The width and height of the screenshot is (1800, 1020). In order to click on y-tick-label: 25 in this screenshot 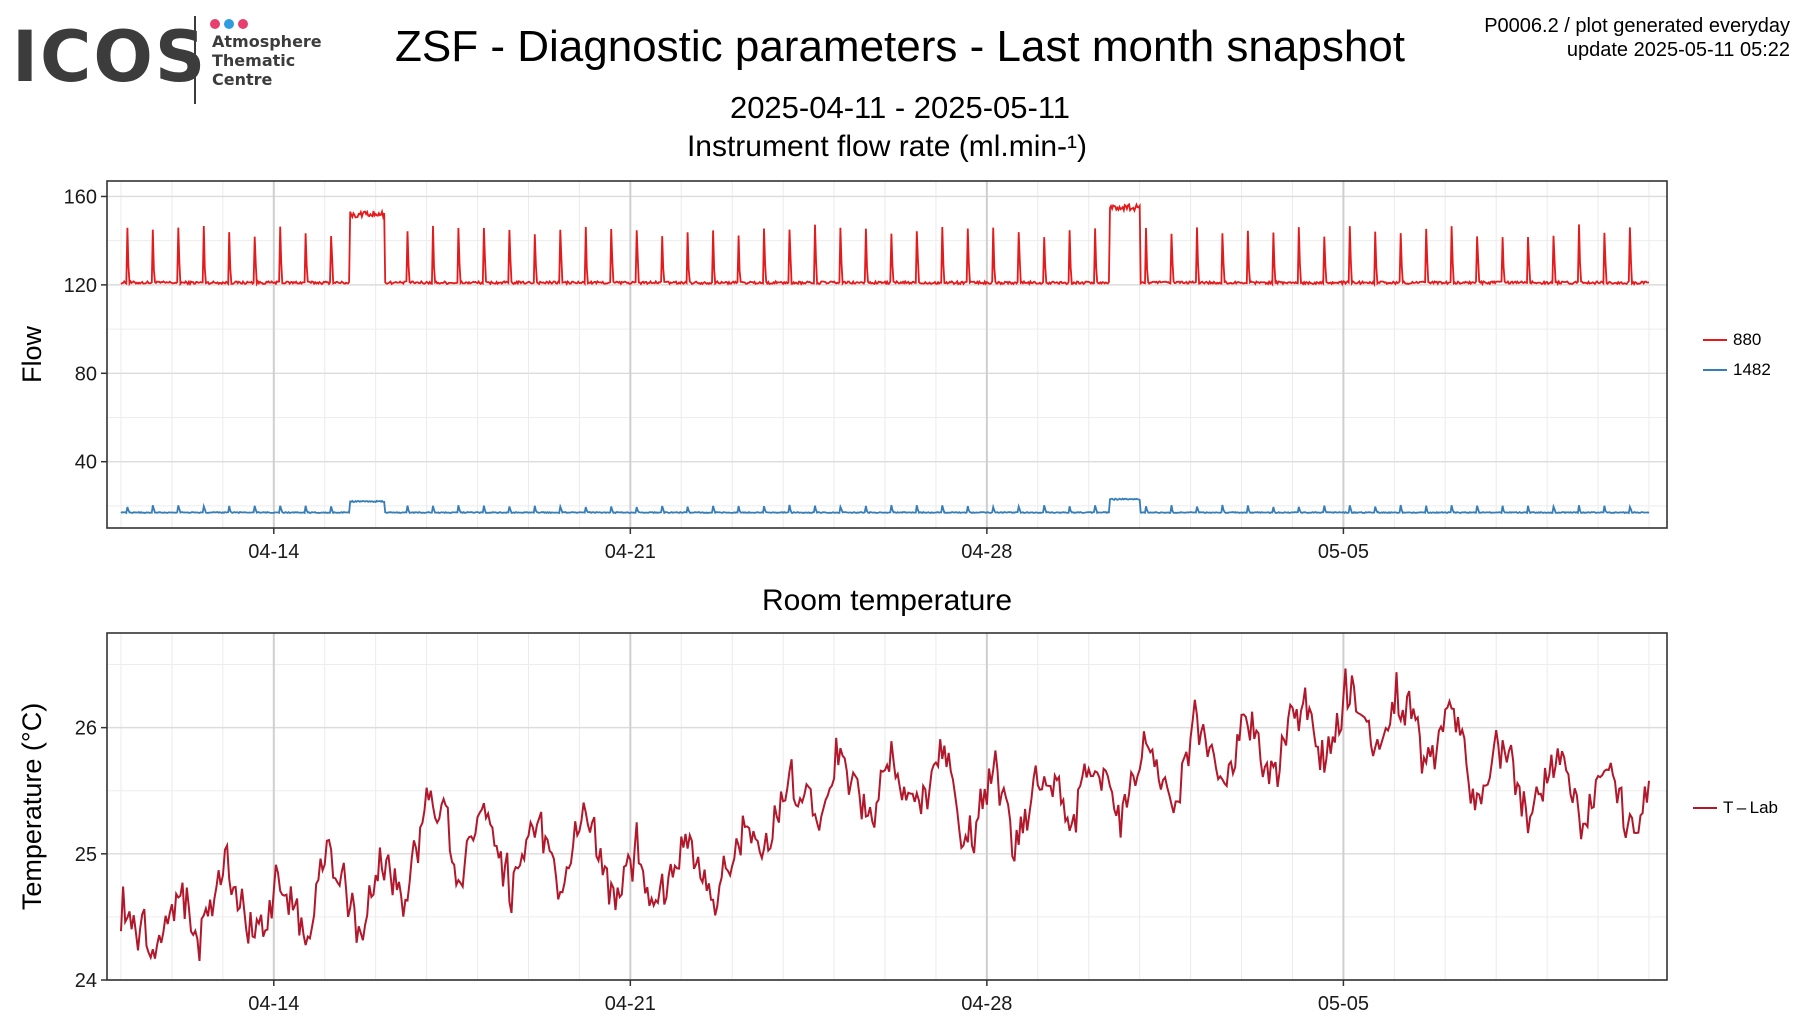, I will do `click(86, 855)`.